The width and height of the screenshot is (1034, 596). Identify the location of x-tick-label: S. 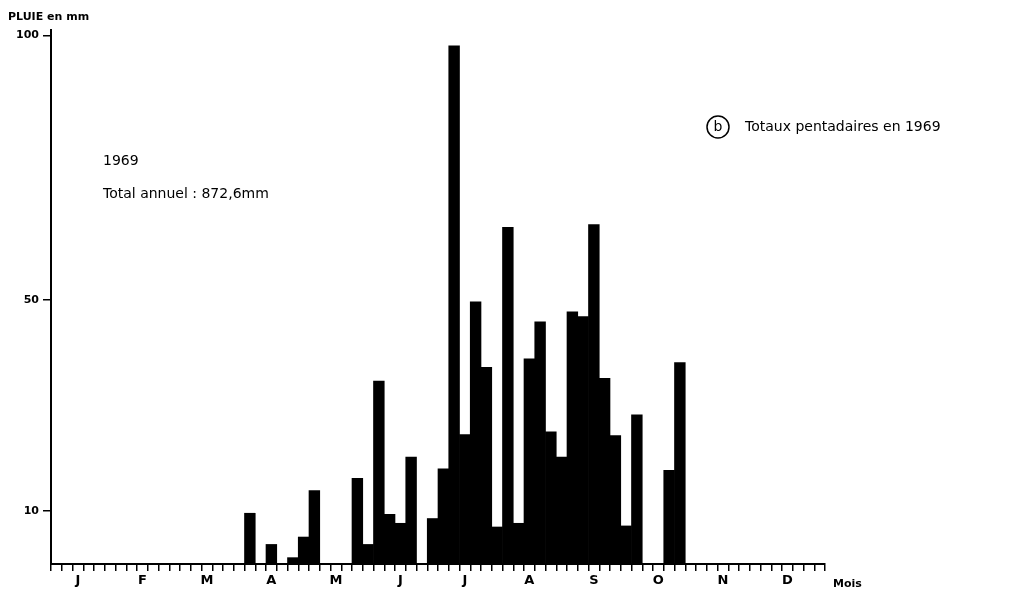
(594, 580).